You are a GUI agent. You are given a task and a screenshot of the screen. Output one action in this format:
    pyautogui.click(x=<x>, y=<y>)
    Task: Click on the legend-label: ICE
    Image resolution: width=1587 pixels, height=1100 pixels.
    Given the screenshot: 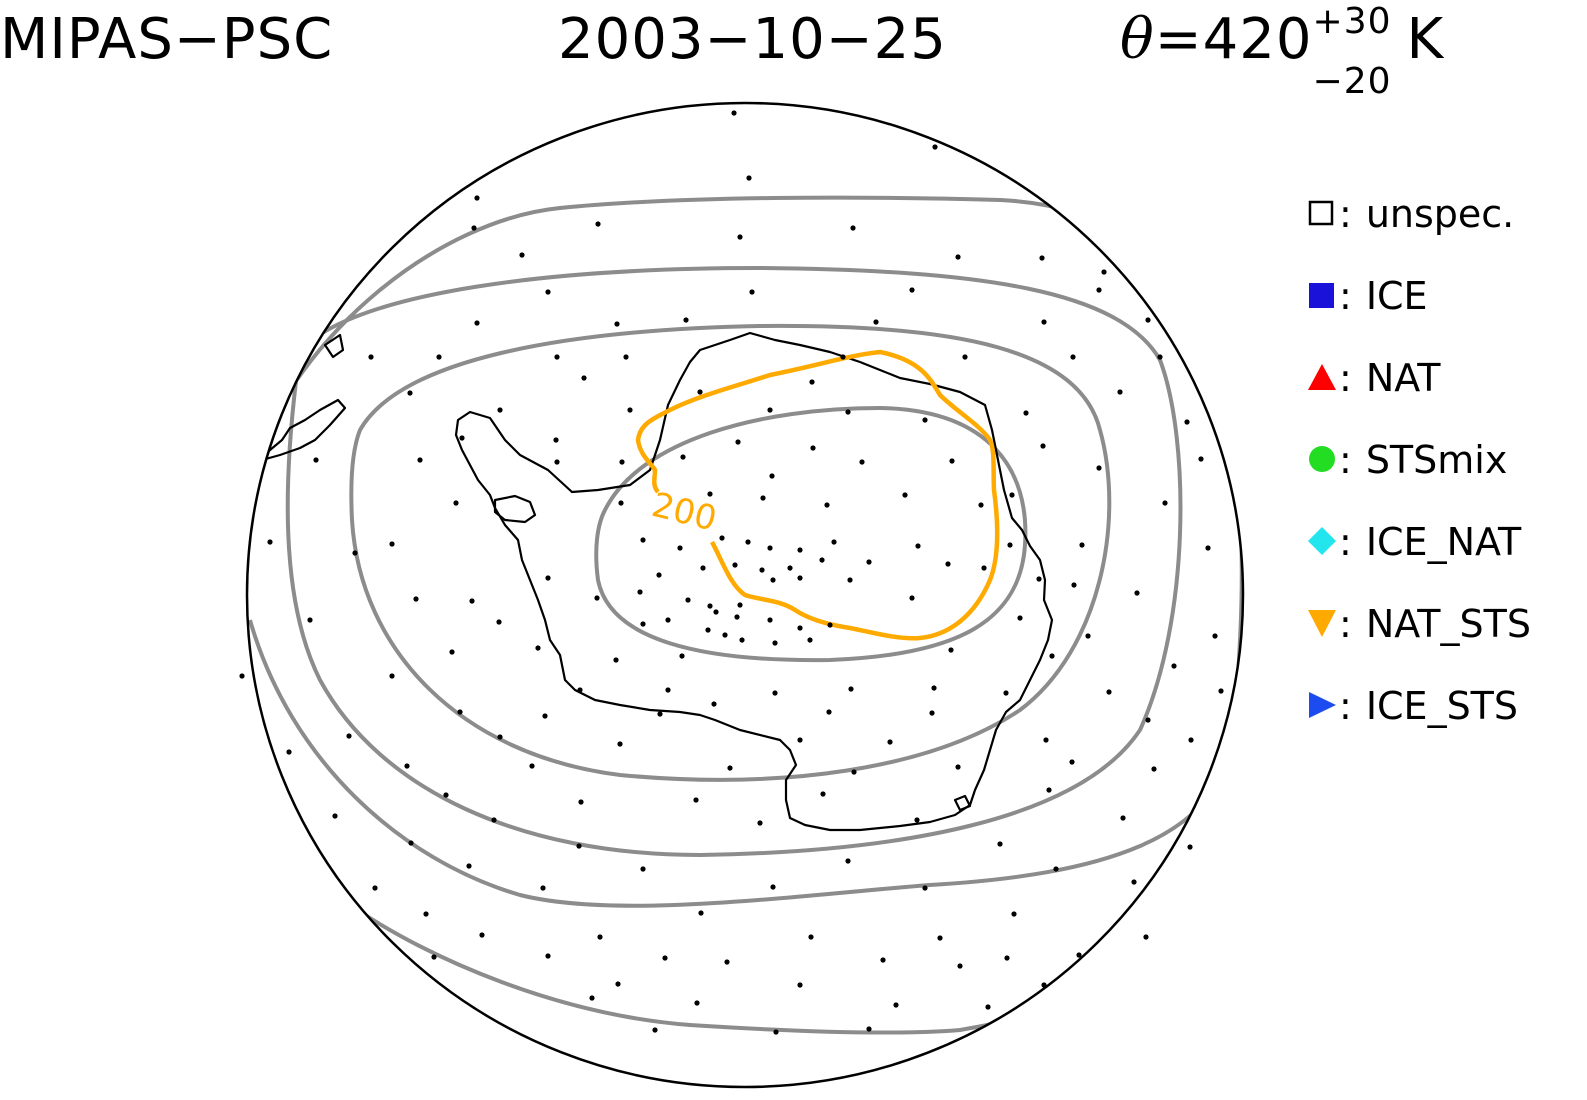 What is the action you would take?
    pyautogui.click(x=1396, y=296)
    